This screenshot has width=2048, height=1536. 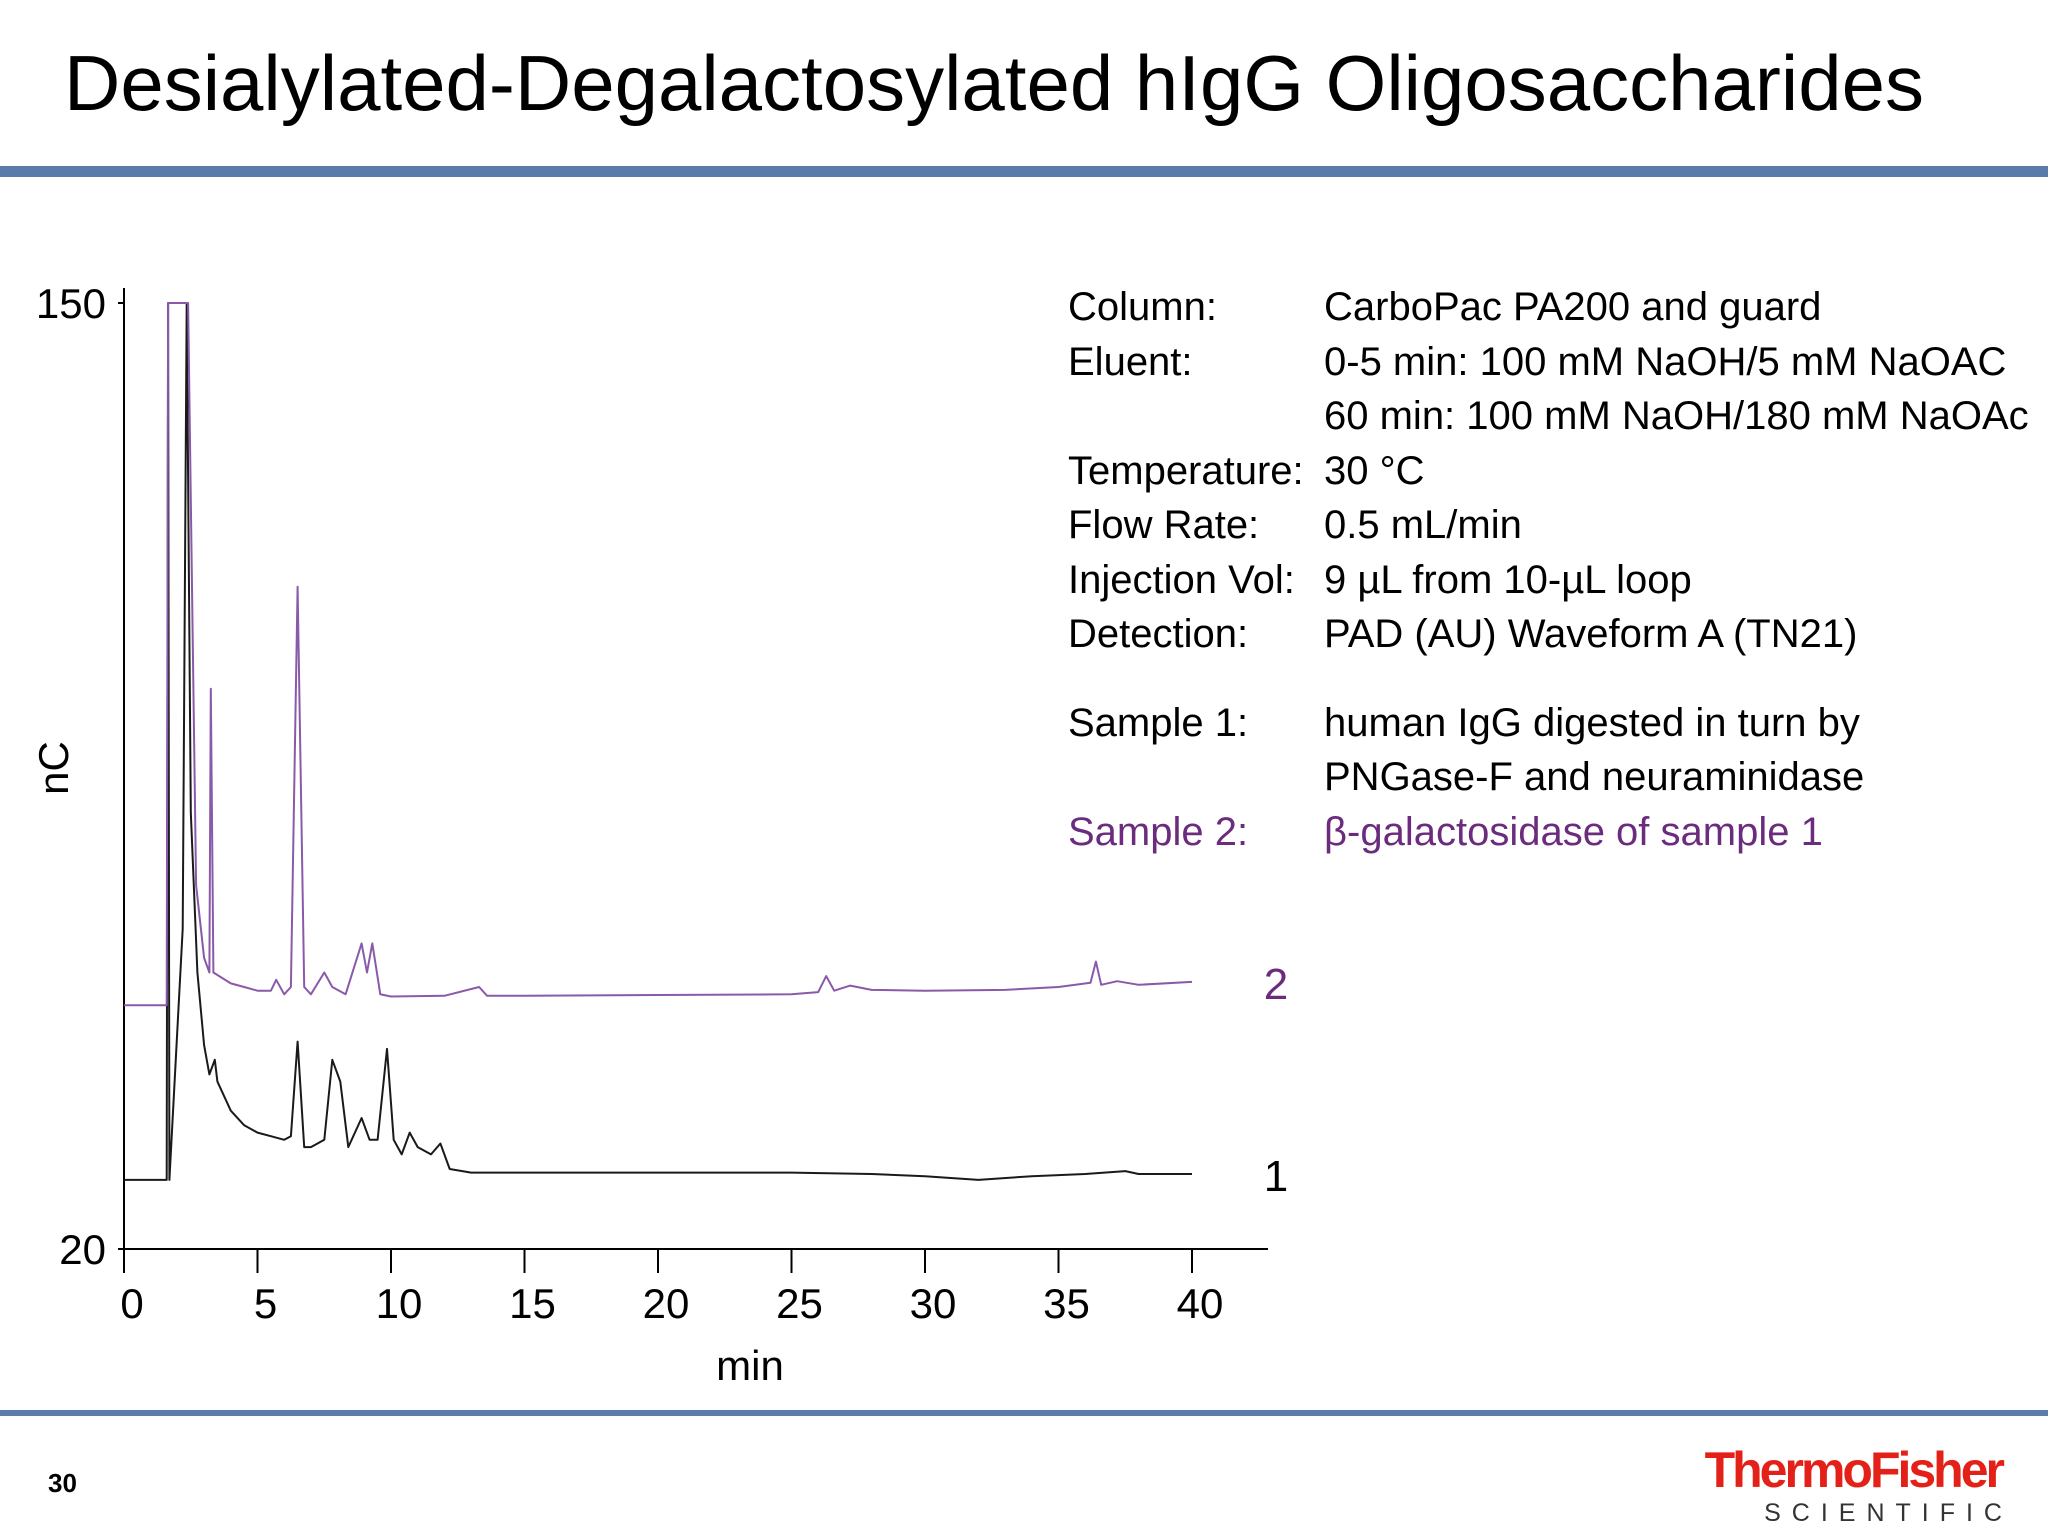 What do you see at coordinates (1548, 679) in the screenshot?
I see `section-gap` at bounding box center [1548, 679].